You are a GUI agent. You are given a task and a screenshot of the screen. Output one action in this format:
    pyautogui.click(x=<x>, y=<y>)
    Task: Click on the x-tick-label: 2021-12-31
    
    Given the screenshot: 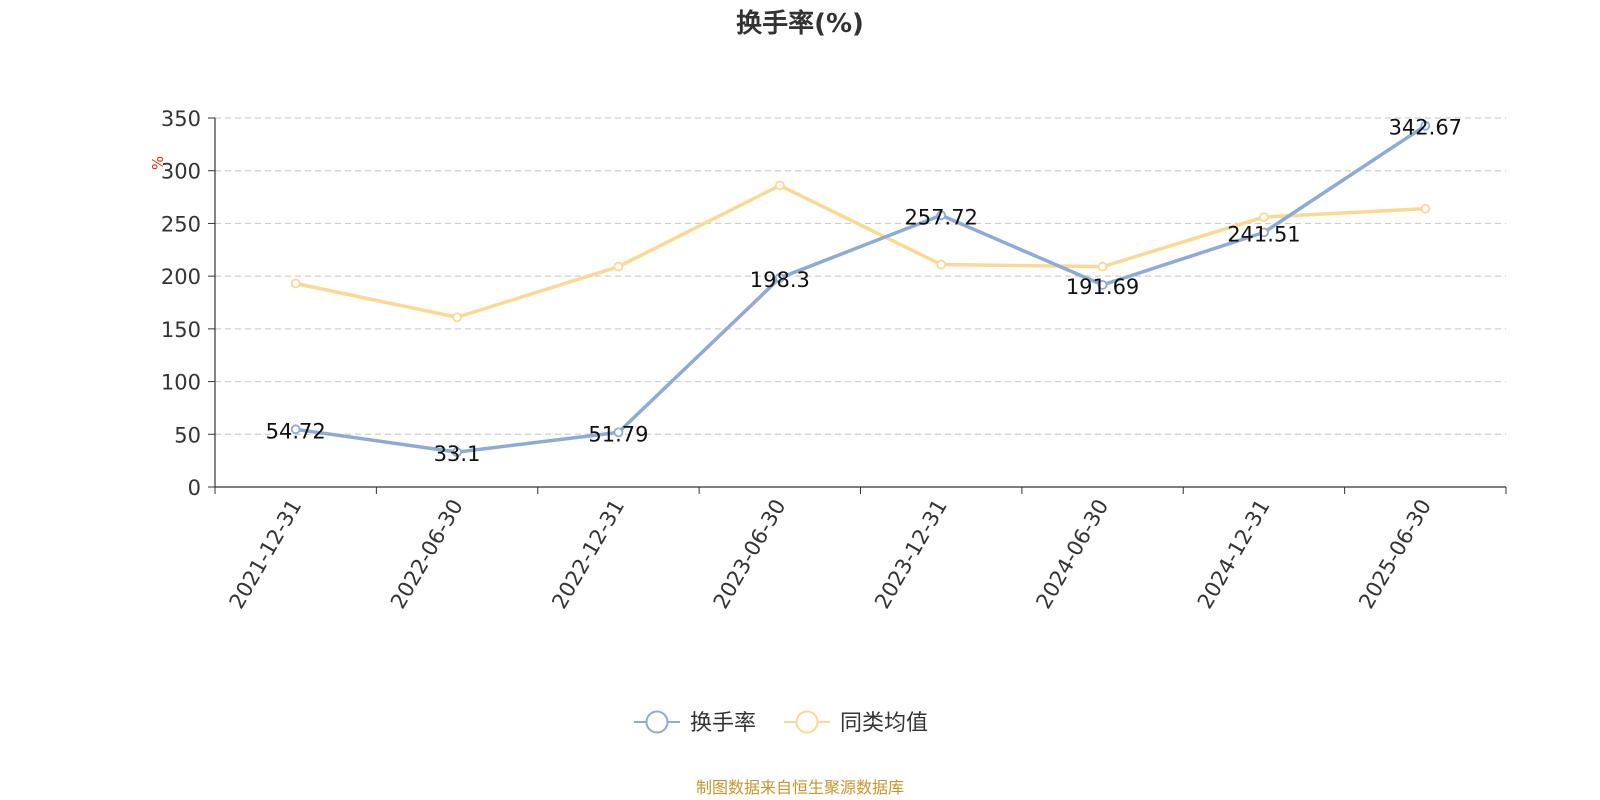 What is the action you would take?
    pyautogui.click(x=266, y=554)
    